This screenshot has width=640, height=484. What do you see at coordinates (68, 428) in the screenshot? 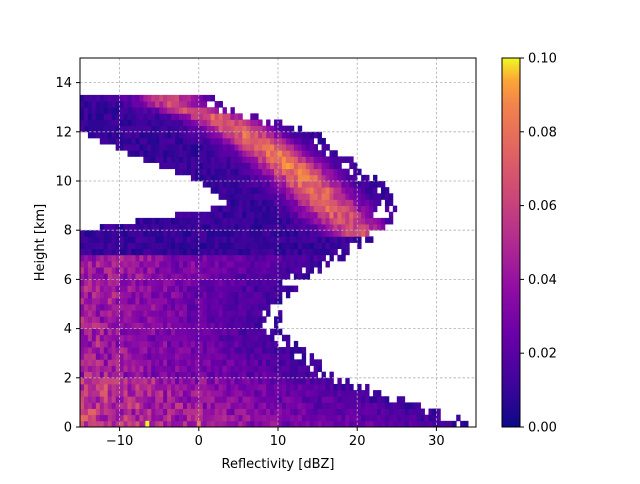
I see `y-tick-label: 0` at bounding box center [68, 428].